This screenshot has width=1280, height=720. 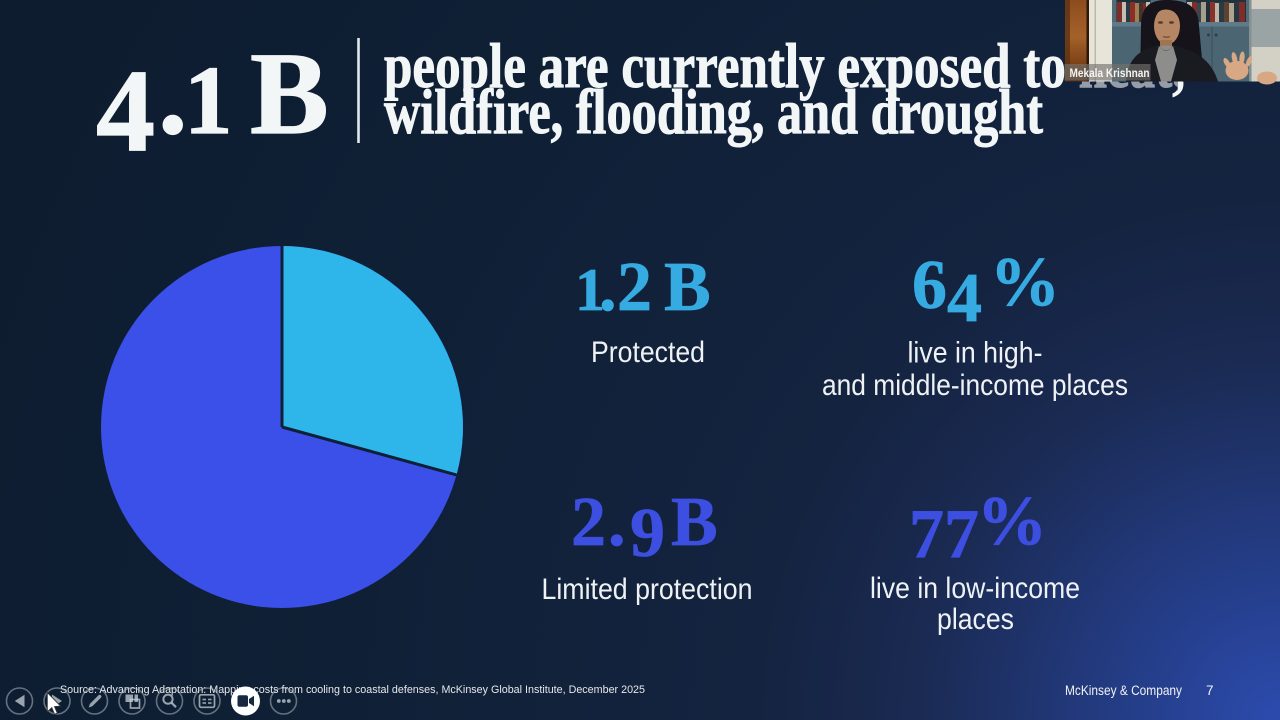 I want to click on svg-text: live in low-income, so click(x=975, y=588).